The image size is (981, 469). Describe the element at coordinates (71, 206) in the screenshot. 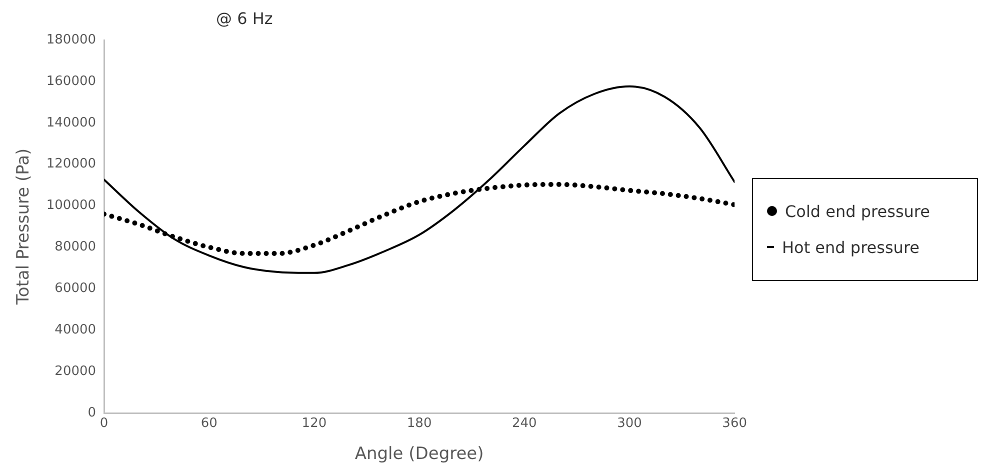

I see `y-tick-label: 100000` at that location.